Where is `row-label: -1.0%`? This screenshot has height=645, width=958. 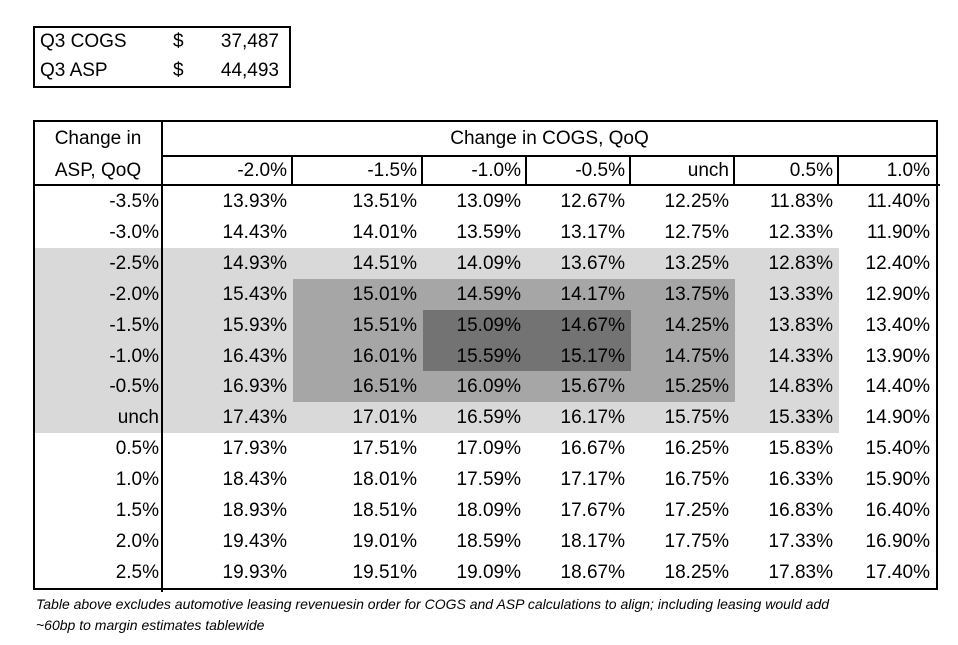 row-label: -1.0% is located at coordinates (134, 356).